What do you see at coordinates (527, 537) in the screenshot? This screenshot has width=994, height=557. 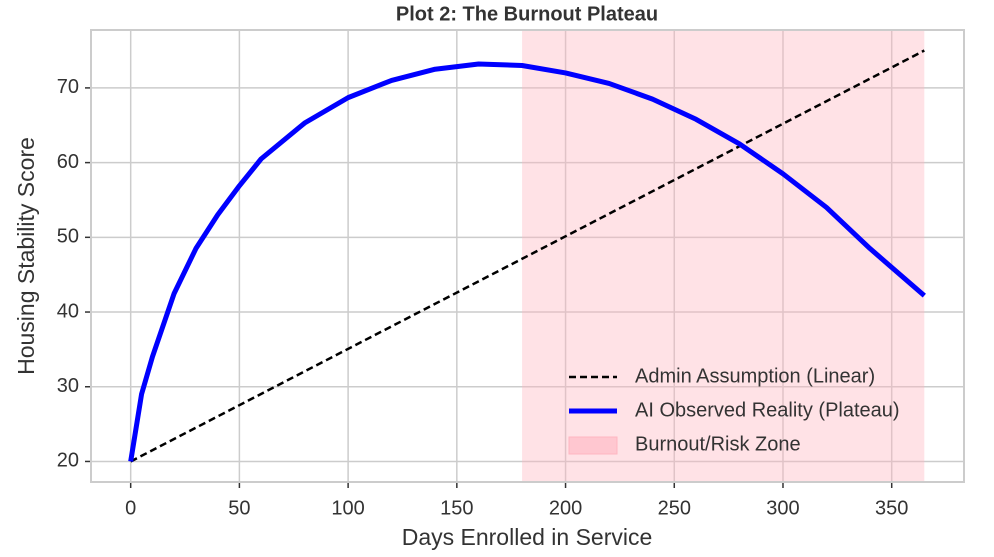 I see `x-axis-label: Days Enrolled in Service` at bounding box center [527, 537].